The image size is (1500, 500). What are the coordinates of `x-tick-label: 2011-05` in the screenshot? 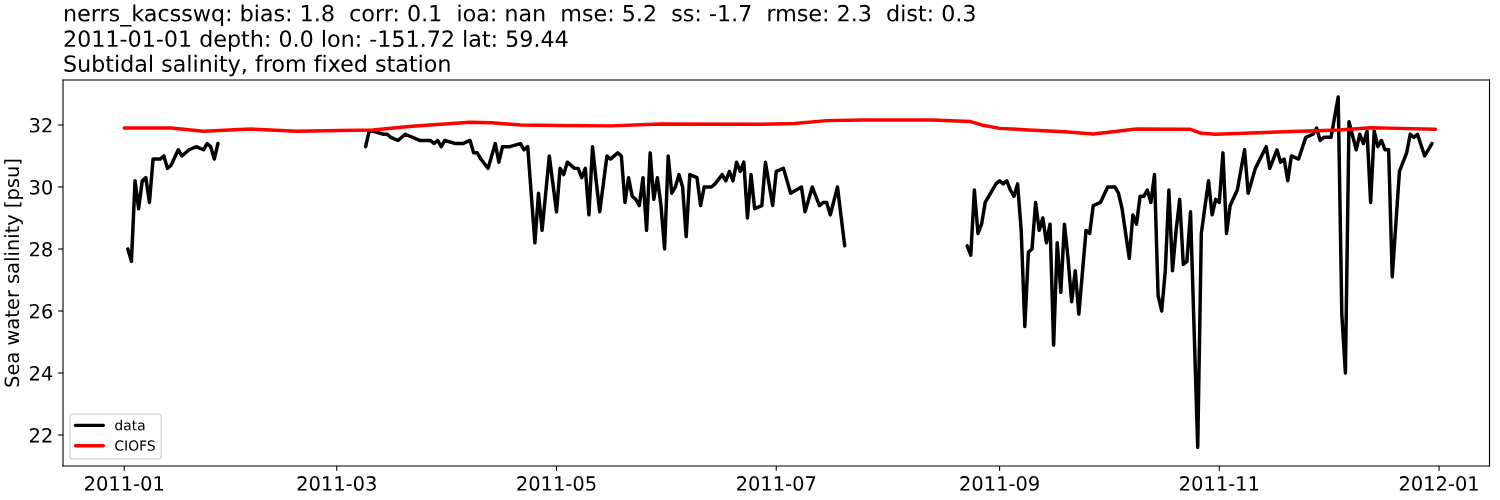 It's located at (556, 483).